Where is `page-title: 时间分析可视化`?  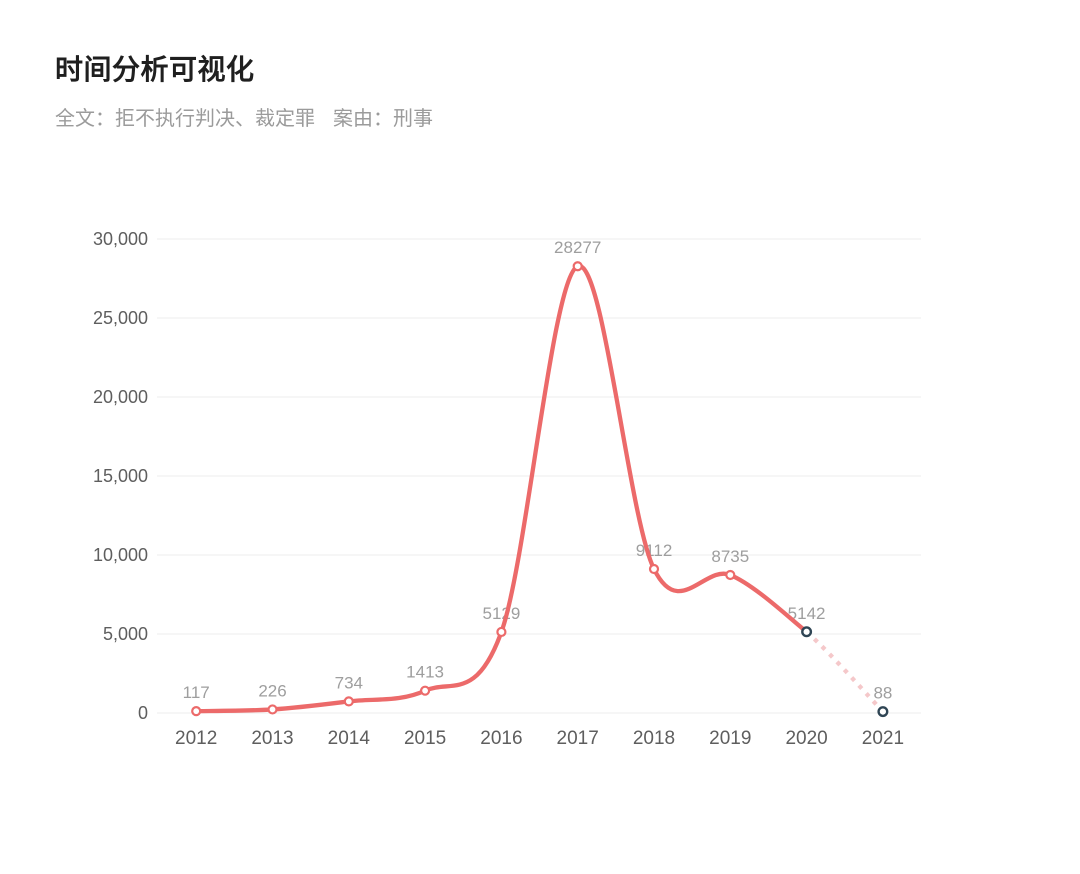
page-title: 时间分析可视化 is located at coordinates (155, 69).